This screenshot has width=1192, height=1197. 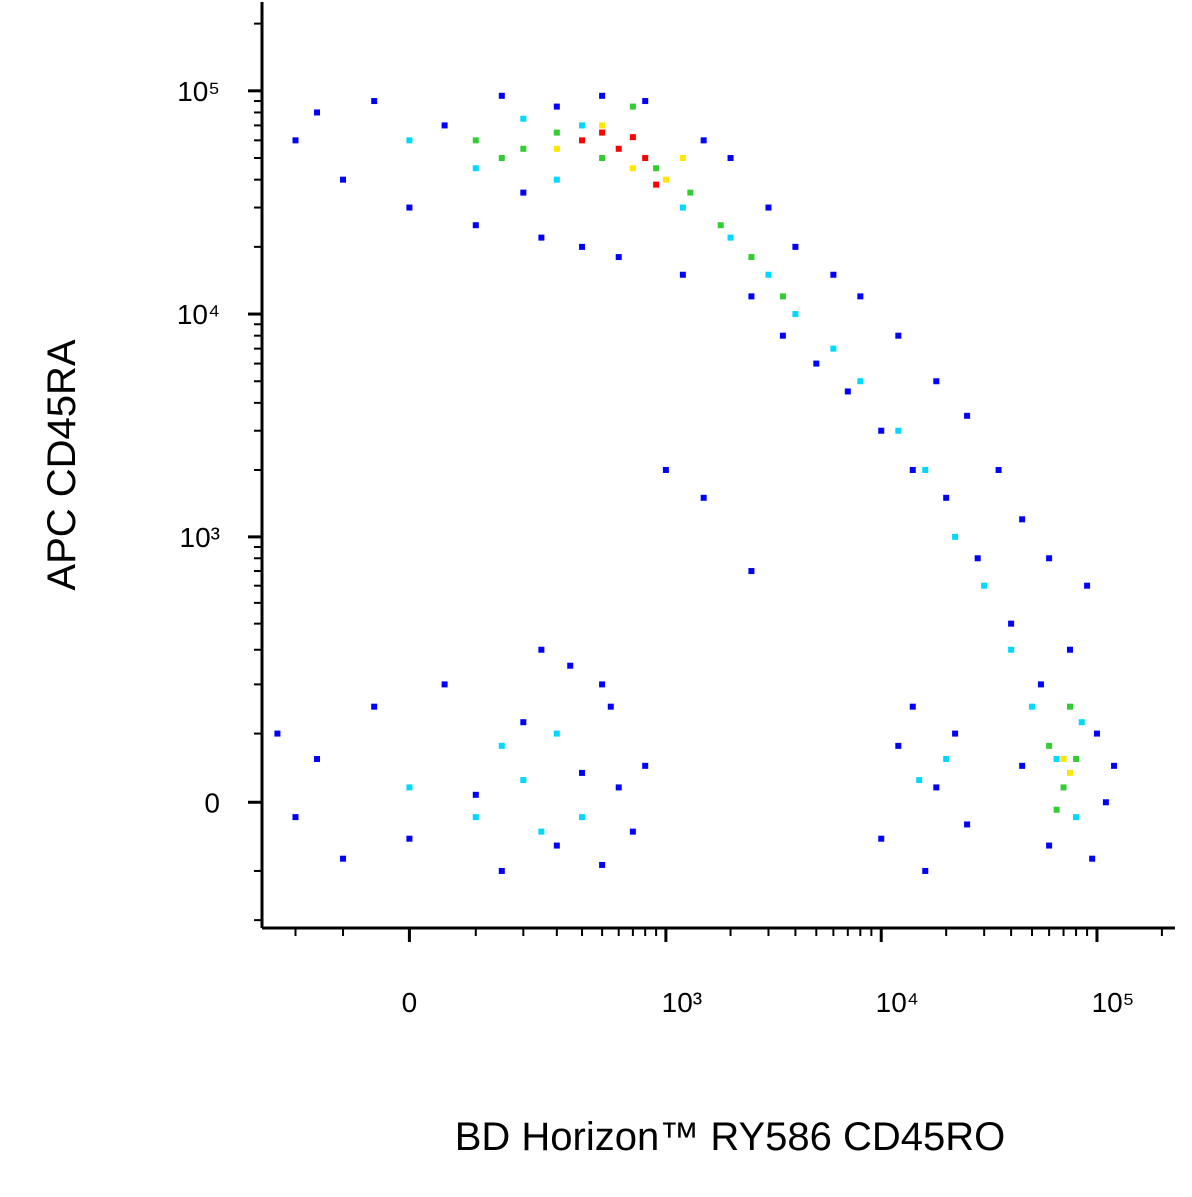 I want to click on y-tick-label: 10³, so click(x=200, y=537).